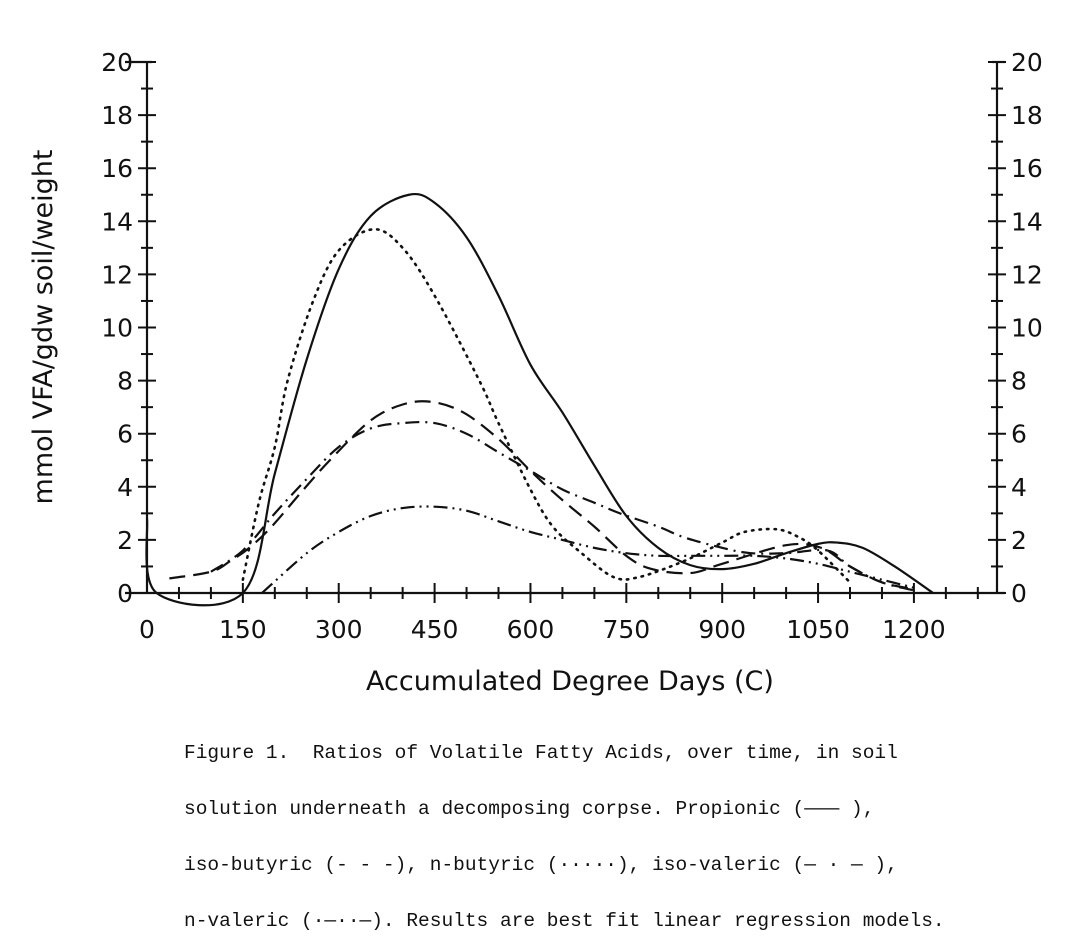 The height and width of the screenshot is (949, 1080). I want to click on series-line-iso-butyric, so click(542, 495).